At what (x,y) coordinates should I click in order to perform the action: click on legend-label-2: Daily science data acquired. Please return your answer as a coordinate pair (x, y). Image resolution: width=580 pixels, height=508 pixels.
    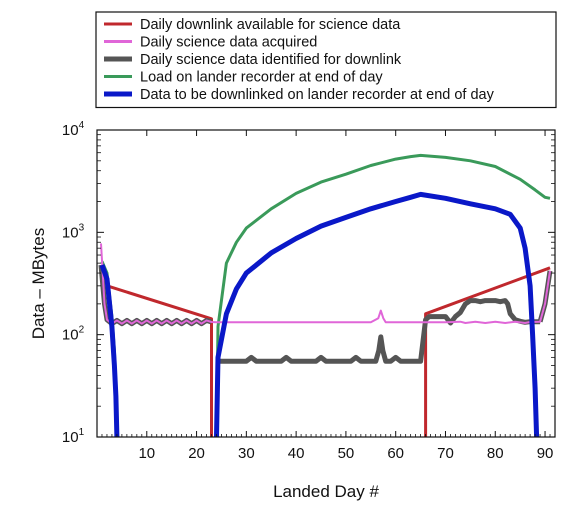
    Looking at the image, I should click on (228, 43).